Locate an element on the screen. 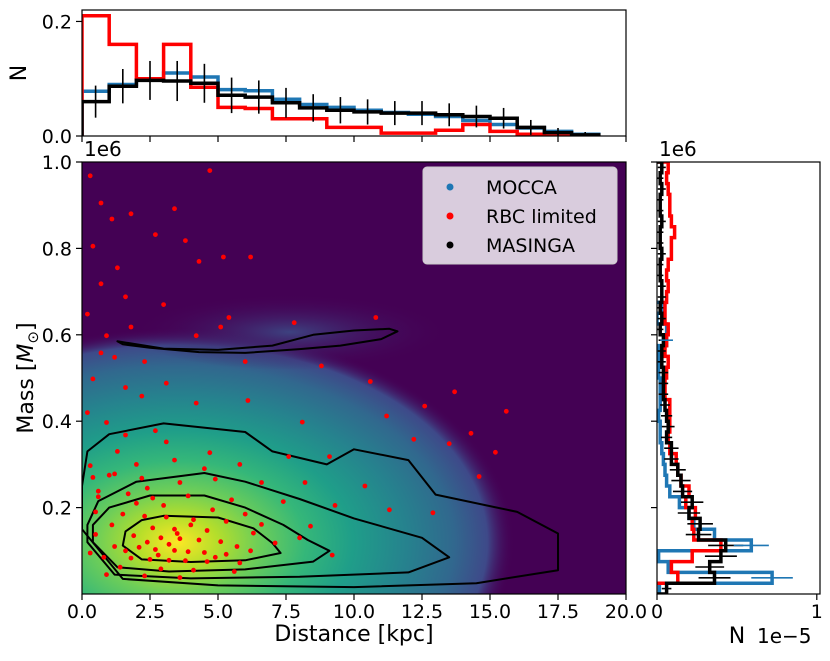 This screenshot has height=661, width=830. top-y-tick-label: 0.2 is located at coordinates (57, 22).